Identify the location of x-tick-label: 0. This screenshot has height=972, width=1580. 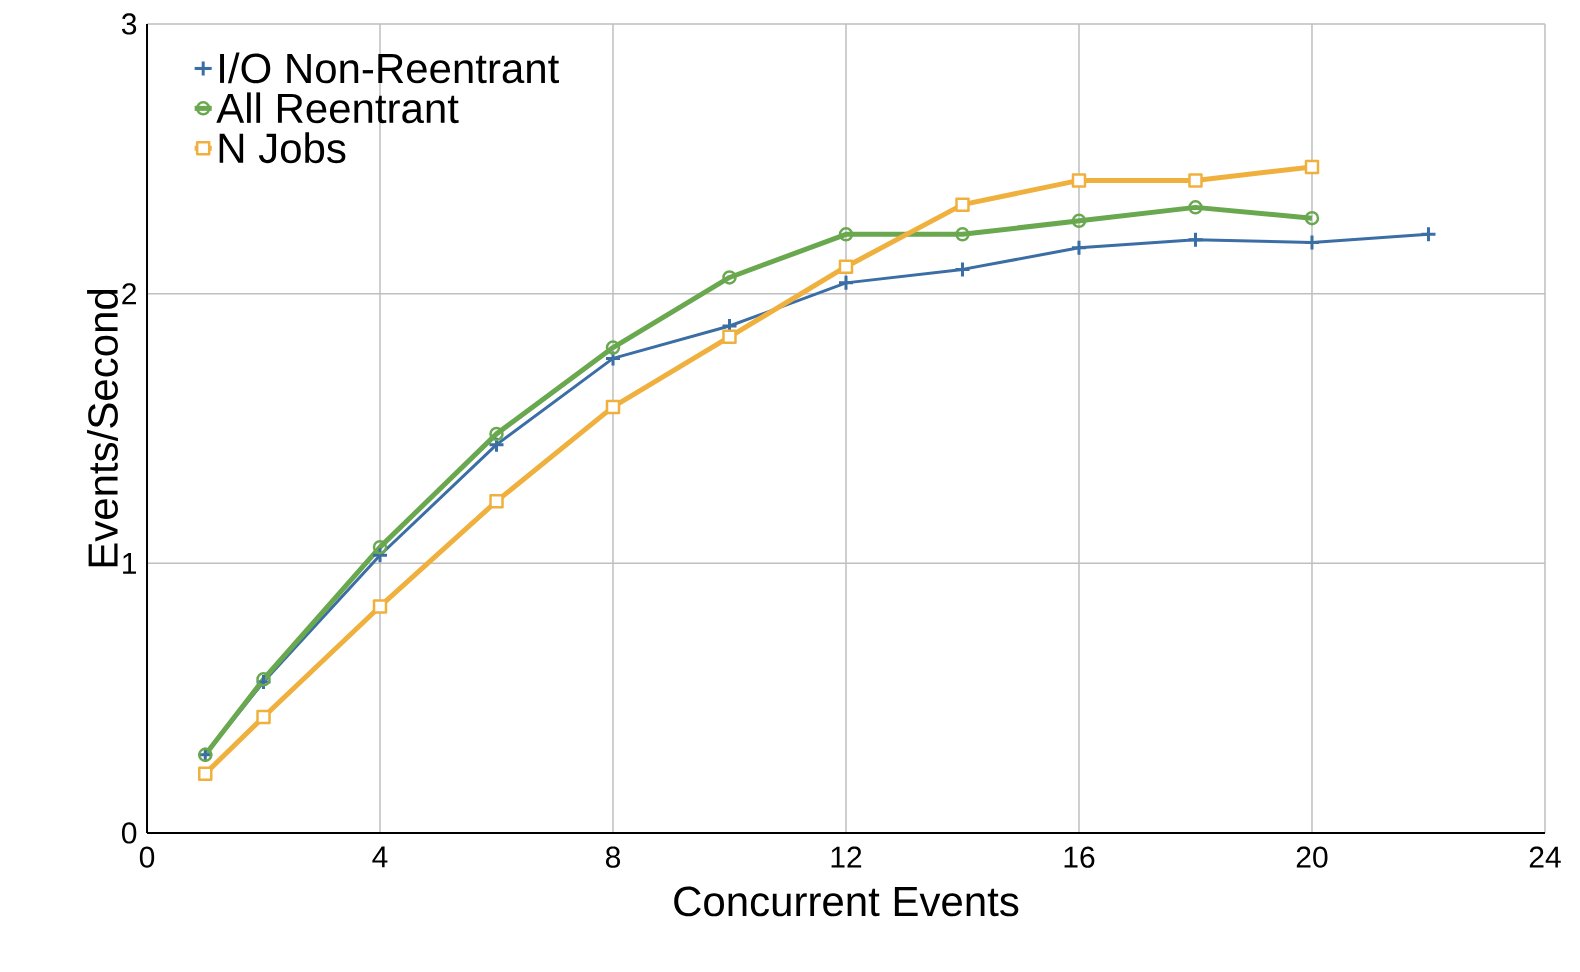
(147, 857).